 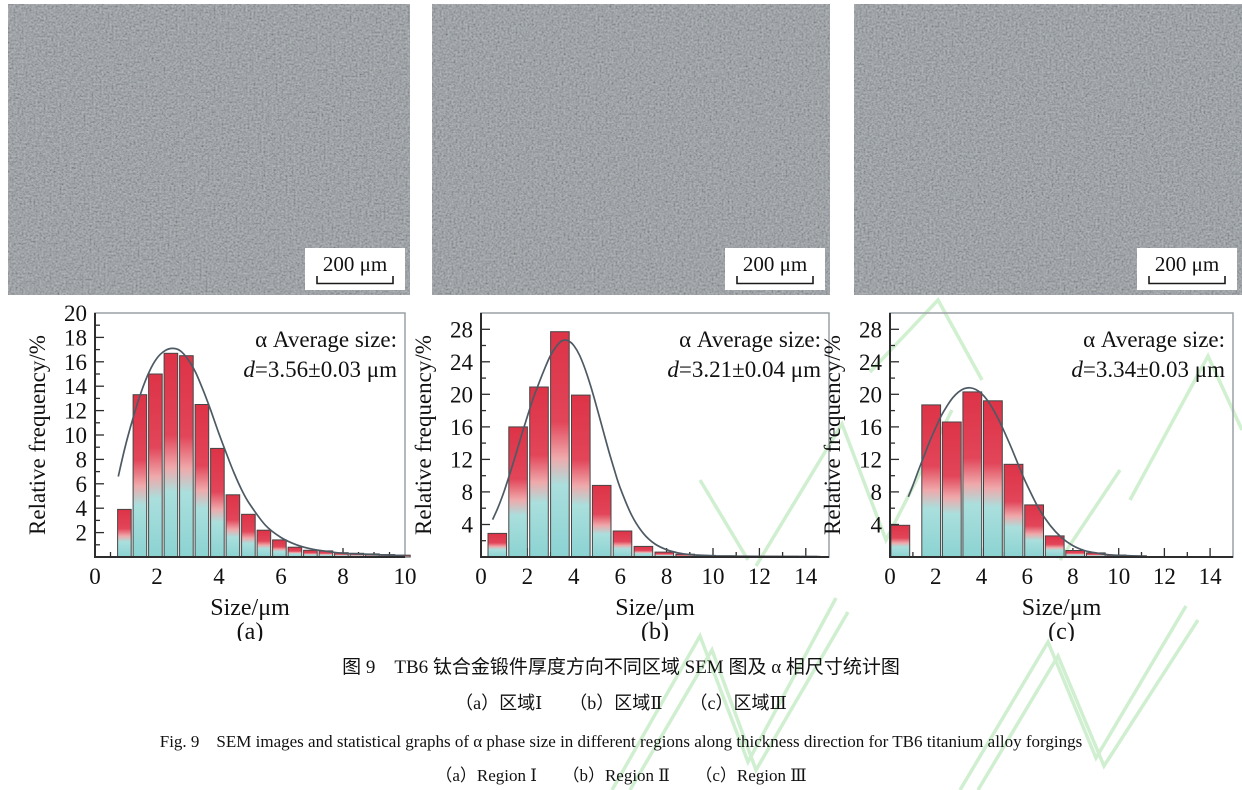 I want to click on annotation-average-size-line2: d=3.34±0.03 μm, so click(x=1148, y=369).